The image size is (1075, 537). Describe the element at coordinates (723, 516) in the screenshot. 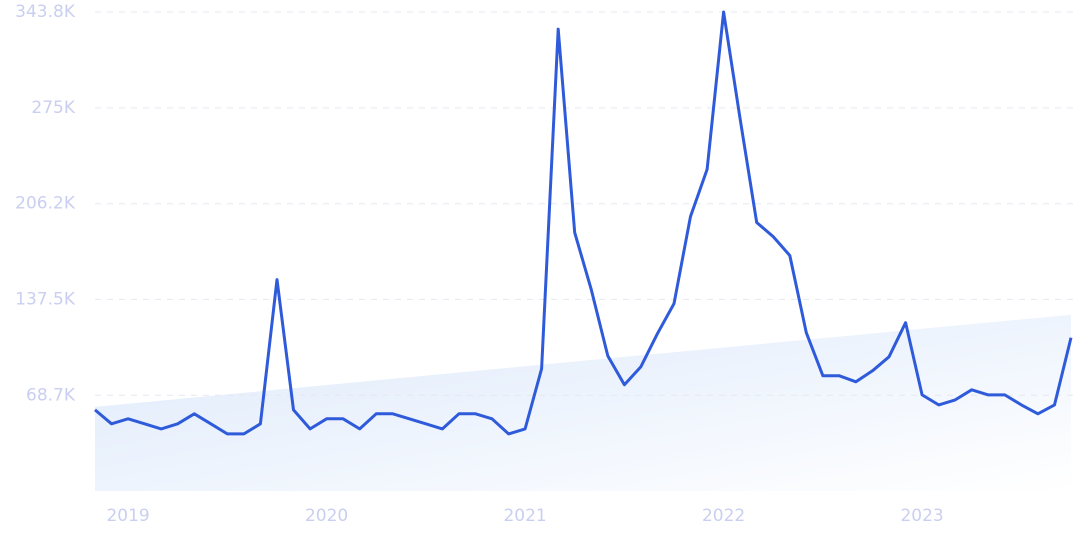

I see `x-tick-label: 2022` at that location.